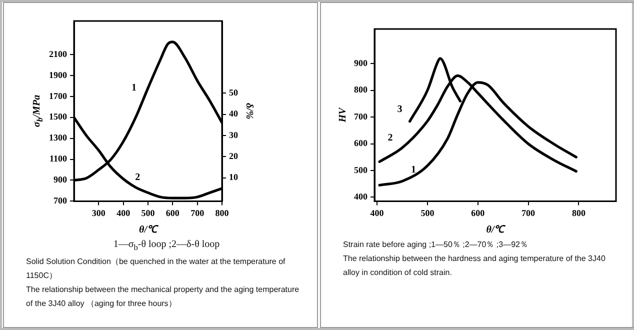 The width and height of the screenshot is (634, 330). What do you see at coordinates (233, 177) in the screenshot?
I see `y2-tick-label: 10` at bounding box center [233, 177].